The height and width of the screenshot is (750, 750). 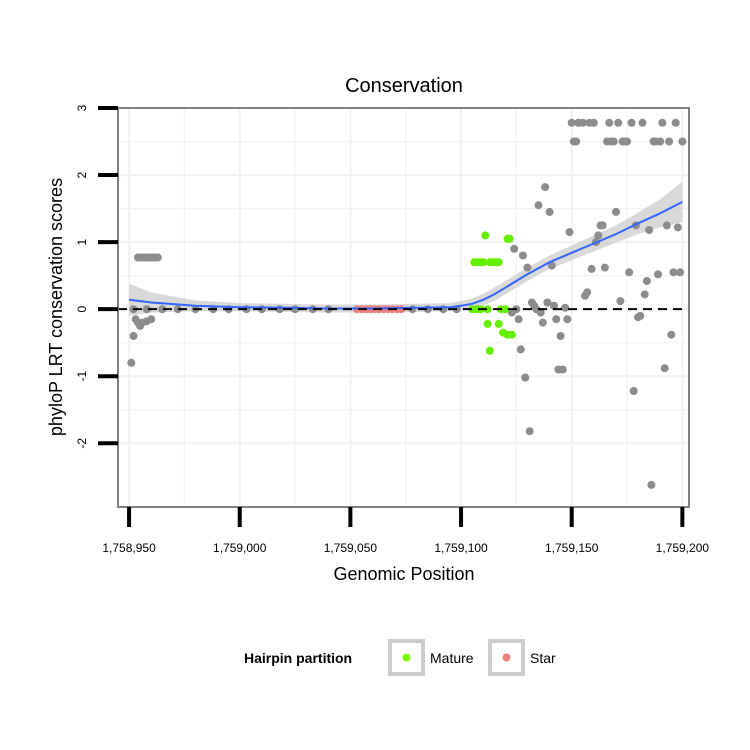 I want to click on chart-title: Conservation, so click(x=404, y=86).